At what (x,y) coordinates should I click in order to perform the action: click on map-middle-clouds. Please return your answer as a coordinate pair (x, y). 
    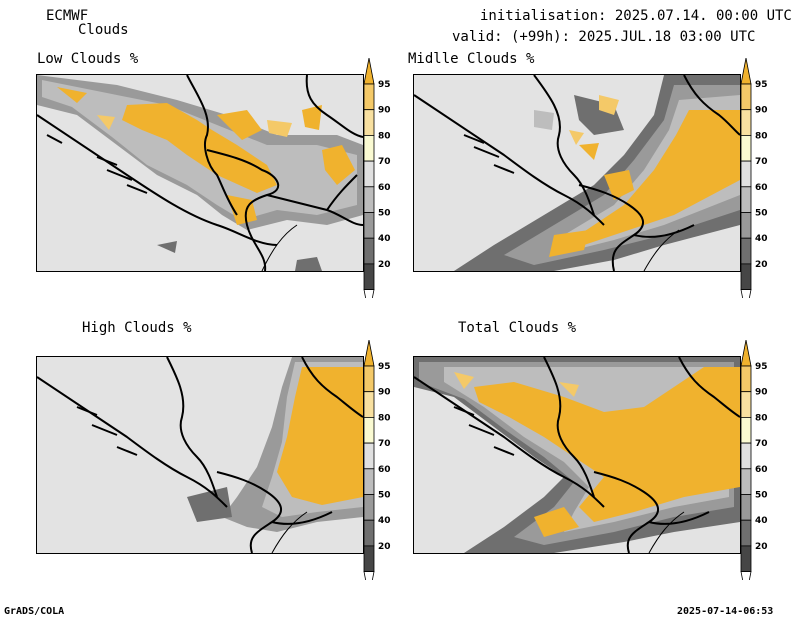
    Looking at the image, I should click on (577, 173).